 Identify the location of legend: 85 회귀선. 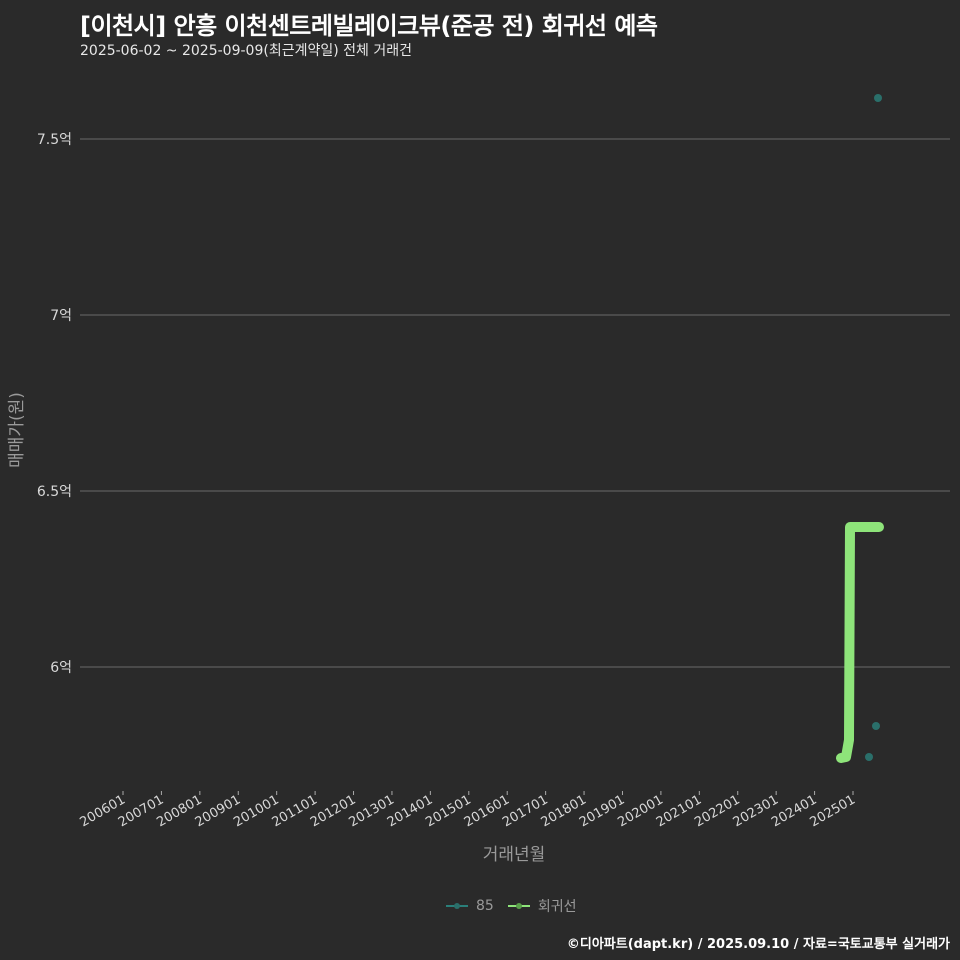
(514, 906).